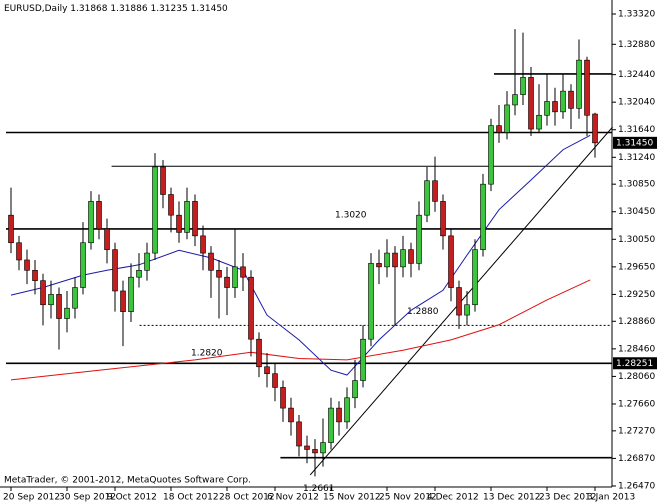  What do you see at coordinates (636, 267) in the screenshot?
I see `y-tick-label: 1.29650` at bounding box center [636, 267].